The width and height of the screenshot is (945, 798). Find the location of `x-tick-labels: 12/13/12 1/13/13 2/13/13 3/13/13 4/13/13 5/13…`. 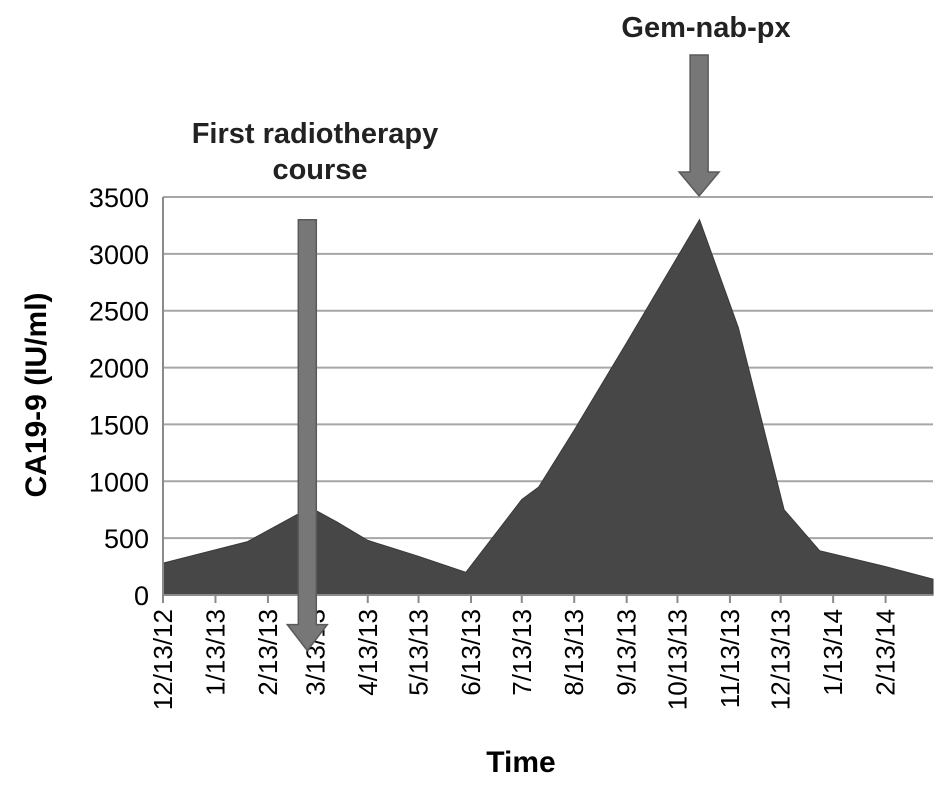

x-tick-labels: 12/13/12 1/13/13 2/13/13 3/13/13 4/13/13 5/13… is located at coordinates (524, 652).